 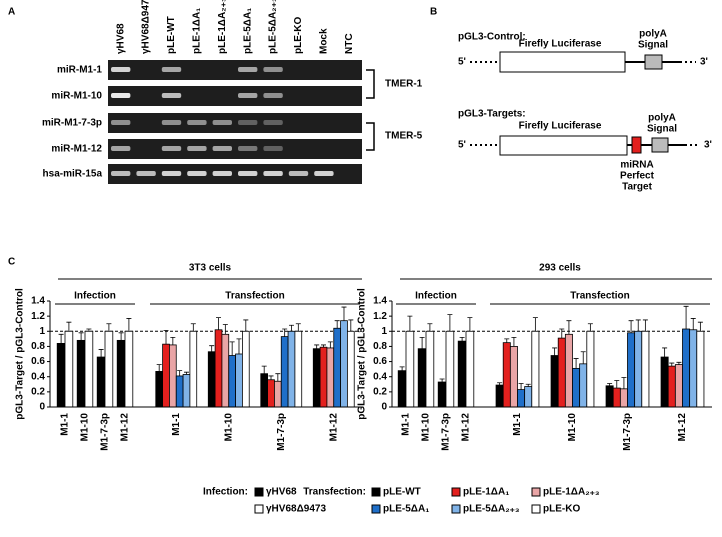 What do you see at coordinates (682, 427) in the screenshot?
I see `x-tick-label: M1-12` at bounding box center [682, 427].